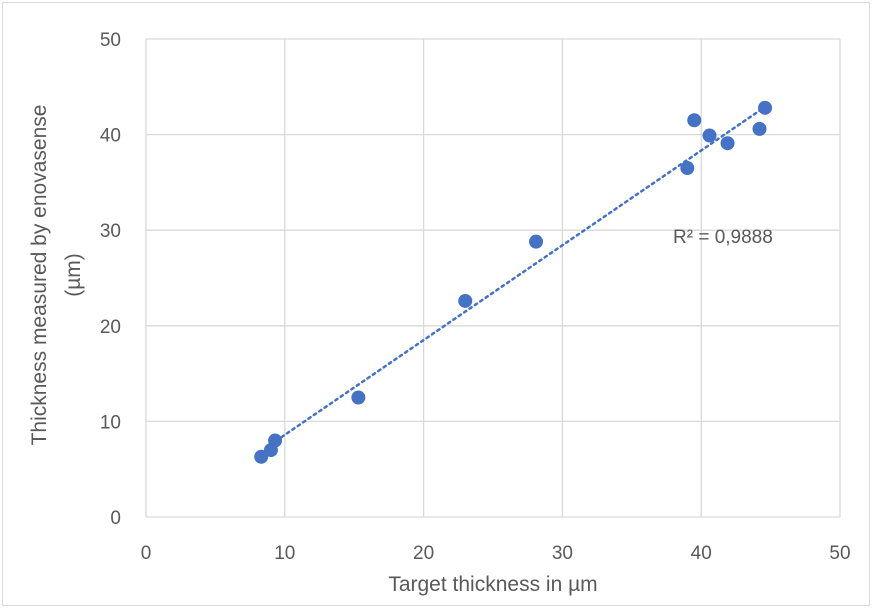 Image resolution: width=874 pixels, height=612 pixels. What do you see at coordinates (284, 553) in the screenshot?
I see `x-tick-label: 10` at bounding box center [284, 553].